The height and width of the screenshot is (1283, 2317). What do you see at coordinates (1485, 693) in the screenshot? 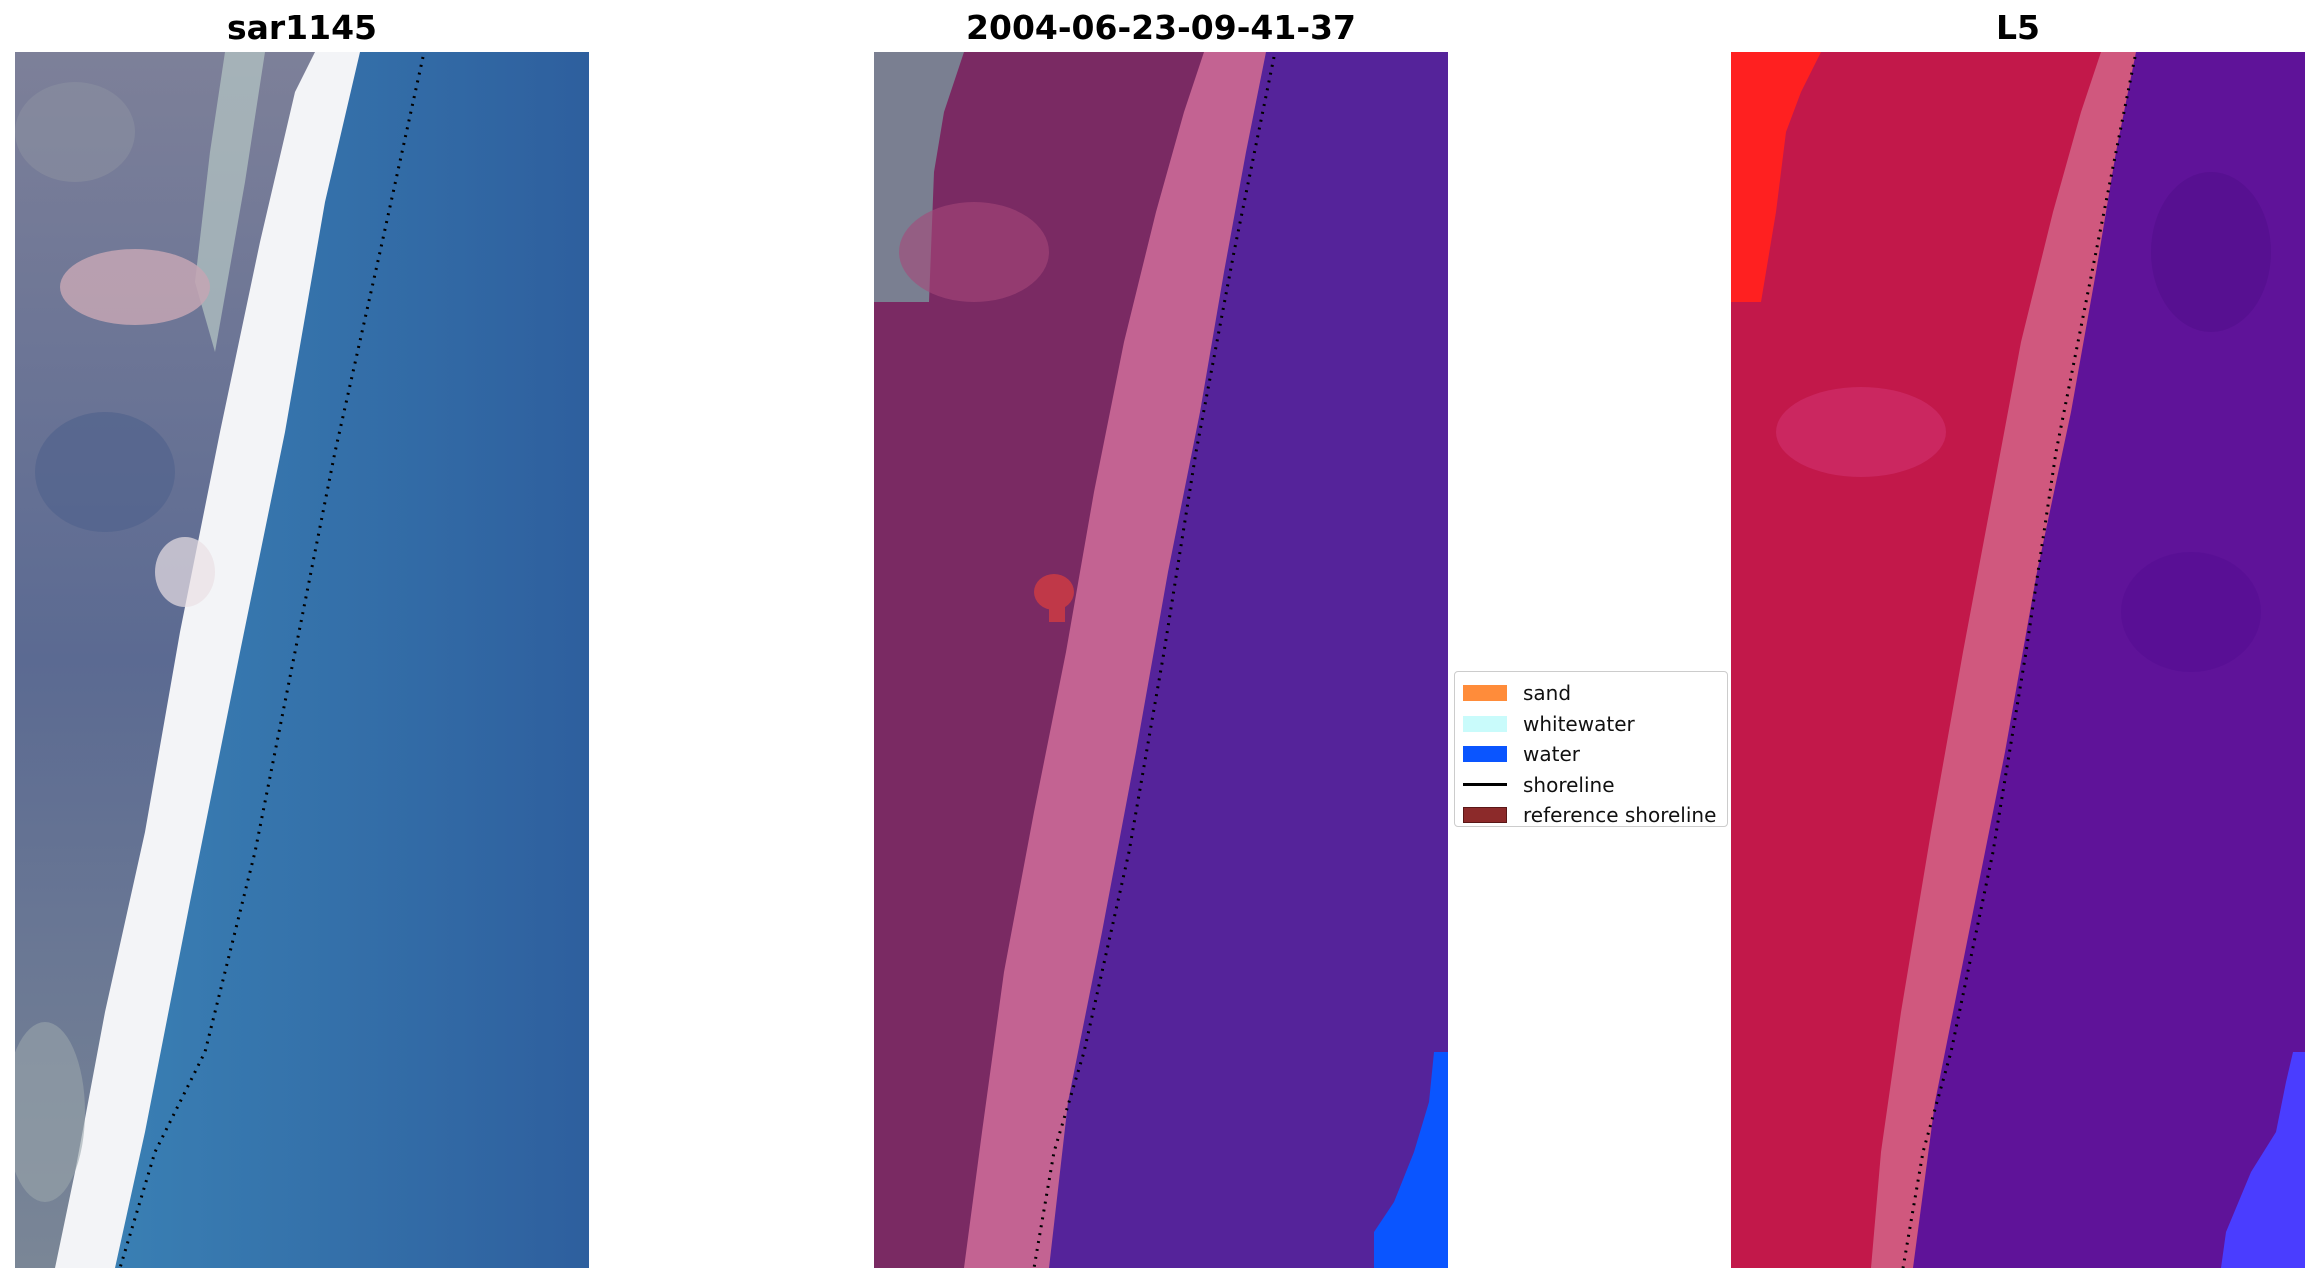
I see `sand-swatch` at bounding box center [1485, 693].